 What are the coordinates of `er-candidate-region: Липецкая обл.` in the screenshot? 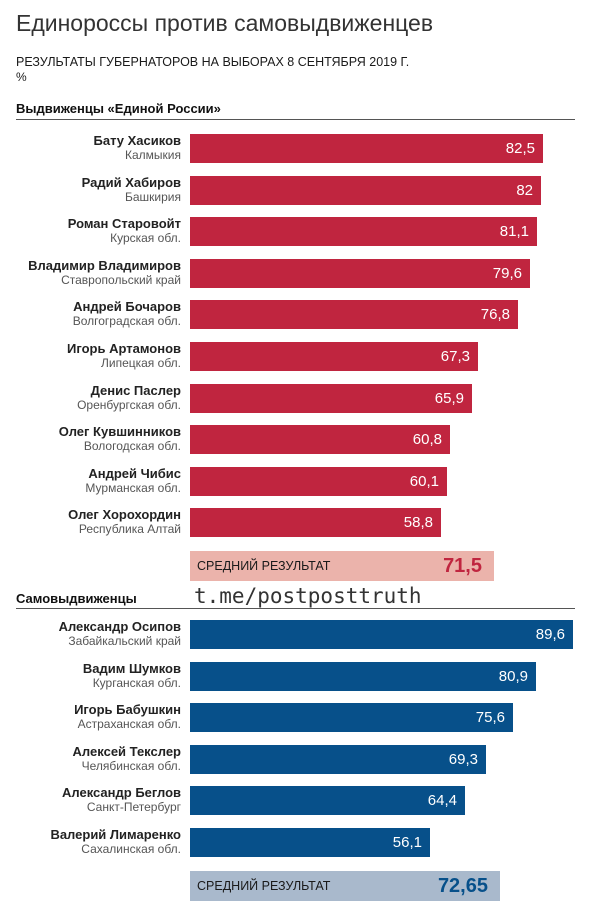 It's located at (141, 363).